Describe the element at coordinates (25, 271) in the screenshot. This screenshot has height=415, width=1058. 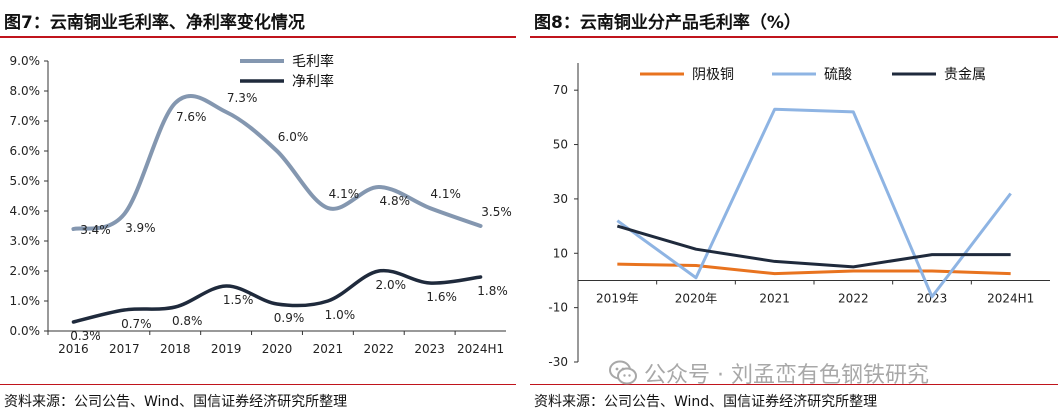
I see `left-y-tick-label: 2.0%` at that location.